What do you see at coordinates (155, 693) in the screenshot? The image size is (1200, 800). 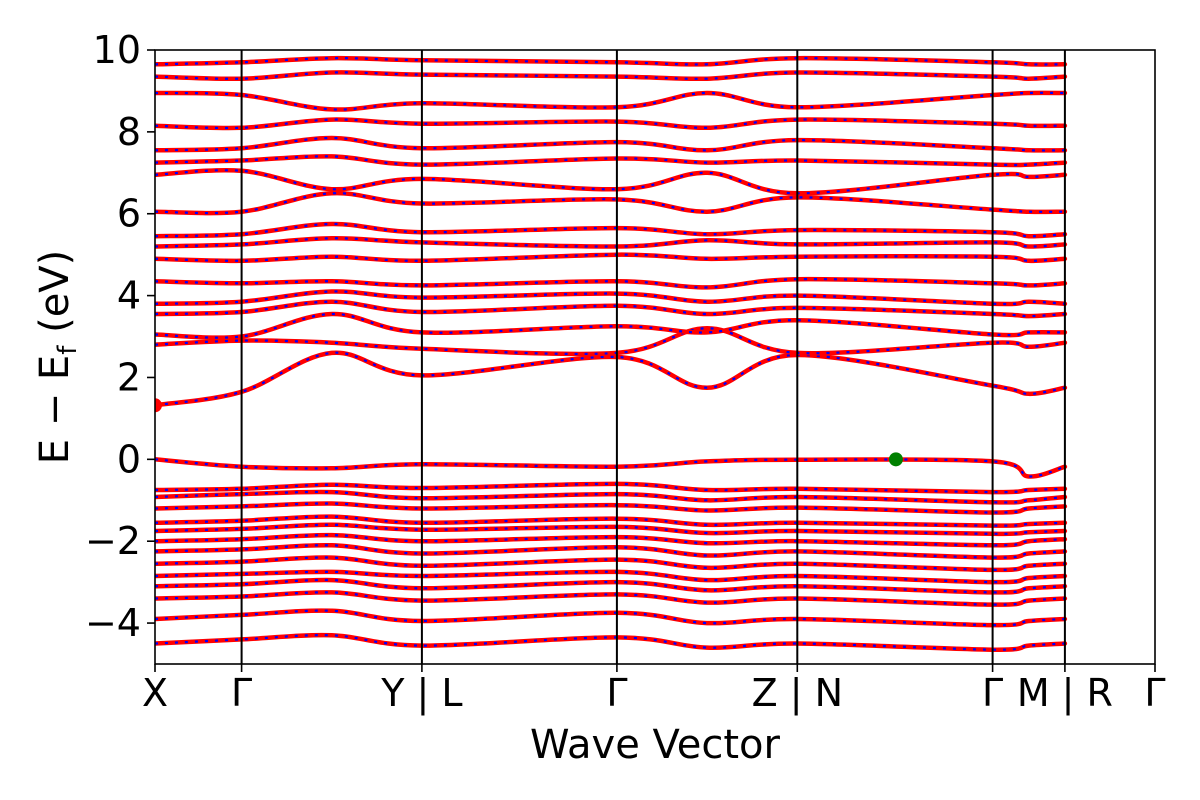 I see `x-tick-label: X` at bounding box center [155, 693].